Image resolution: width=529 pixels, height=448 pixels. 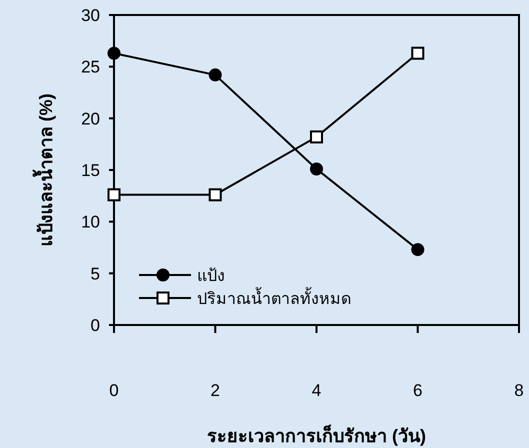 I want to click on y-tick-label: 25, so click(x=90, y=67).